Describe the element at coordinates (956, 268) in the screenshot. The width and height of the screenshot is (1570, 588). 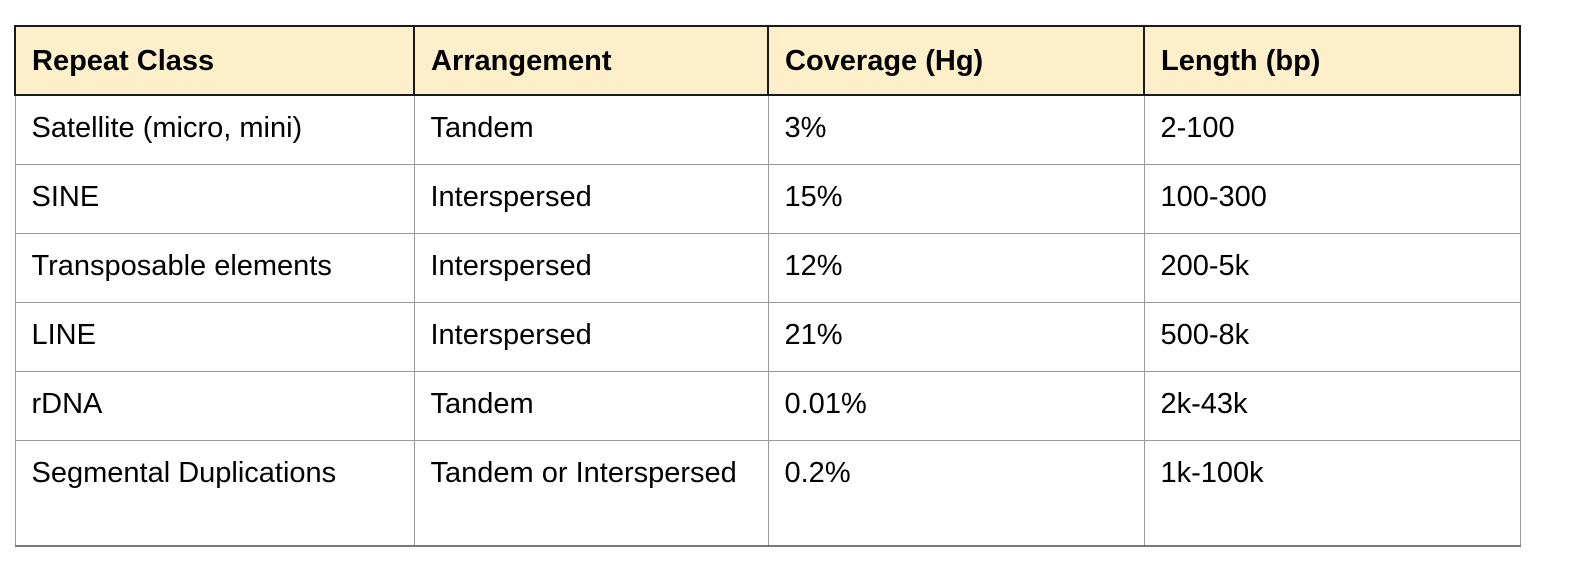
I see `cell-coverage: 12%` at that location.